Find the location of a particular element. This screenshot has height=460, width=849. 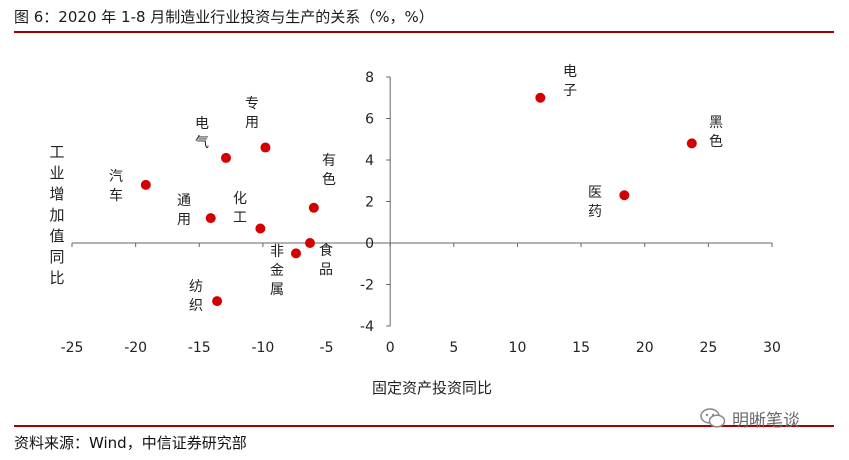

point-label: 化工 is located at coordinates (240, 208).